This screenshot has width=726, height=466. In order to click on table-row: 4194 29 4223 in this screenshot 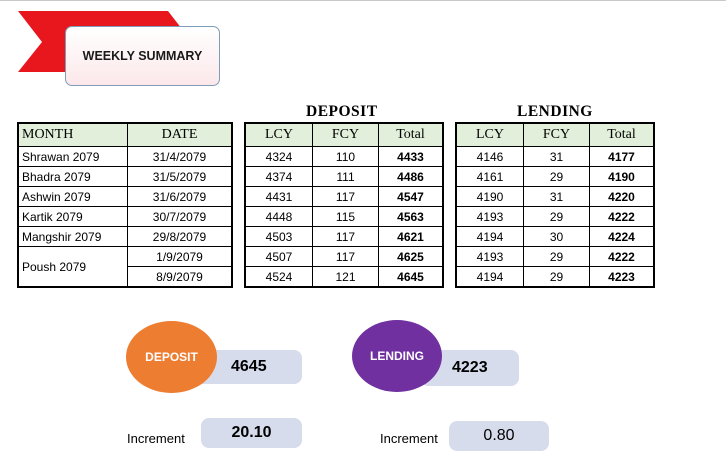, I will do `click(555, 277)`.